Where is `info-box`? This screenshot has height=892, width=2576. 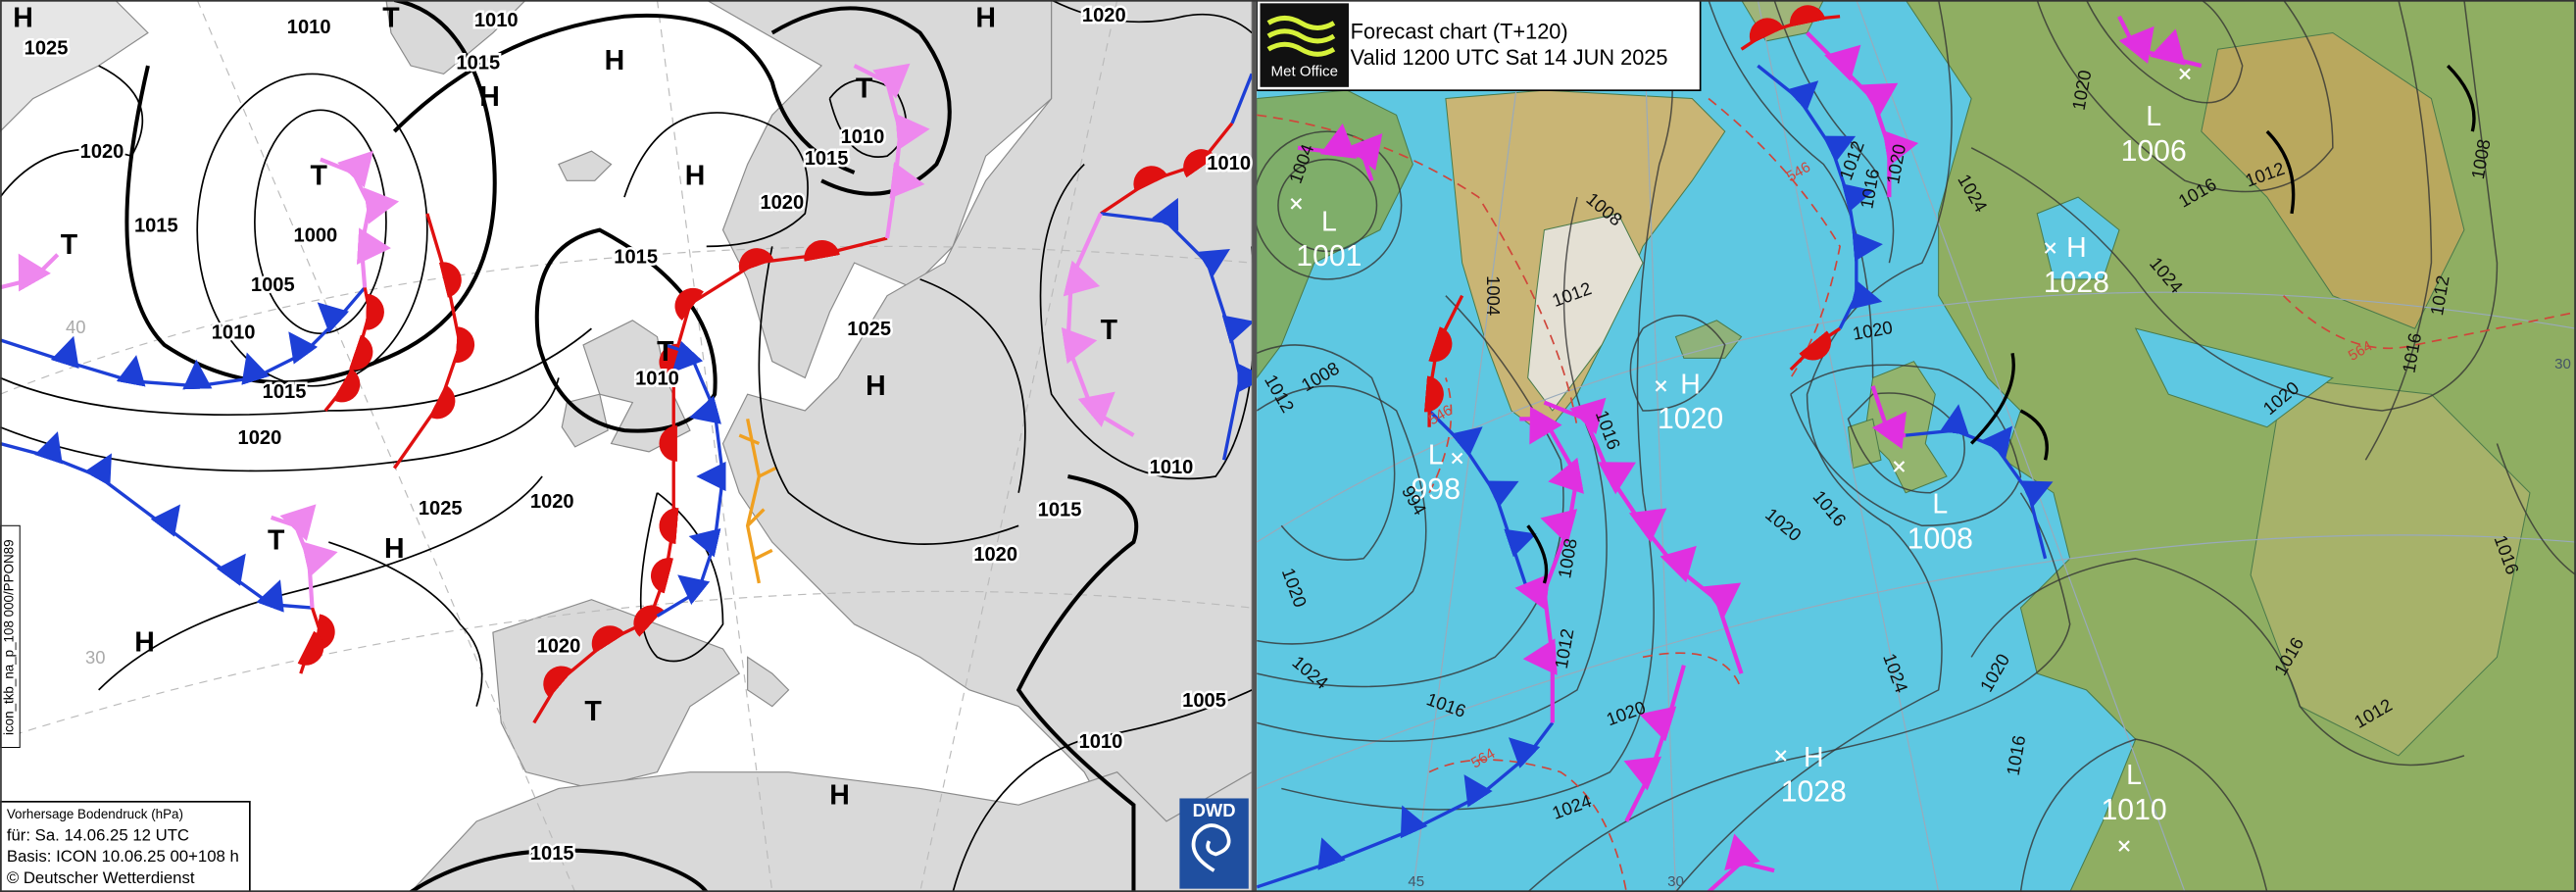
info-box is located at coordinates (125, 846).